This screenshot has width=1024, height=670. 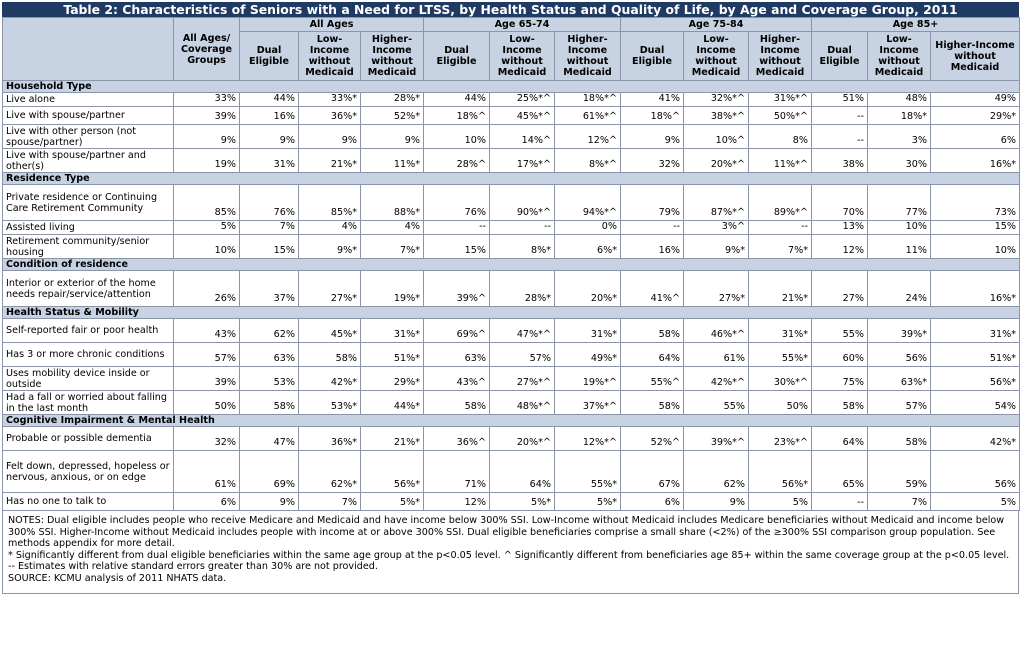 I want to click on table-cell: 39%^, so click(x=456, y=288).